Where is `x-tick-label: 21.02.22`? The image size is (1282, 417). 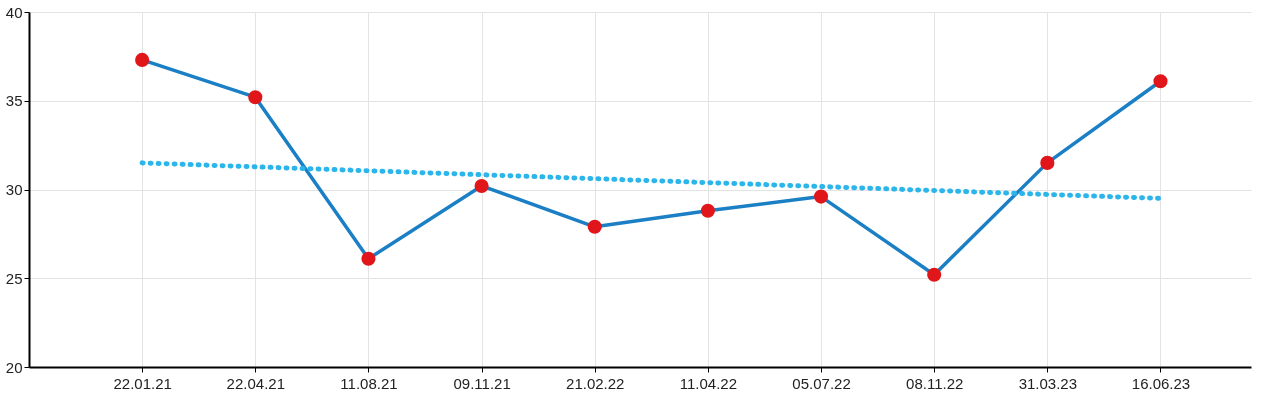 x-tick-label: 21.02.22 is located at coordinates (595, 383).